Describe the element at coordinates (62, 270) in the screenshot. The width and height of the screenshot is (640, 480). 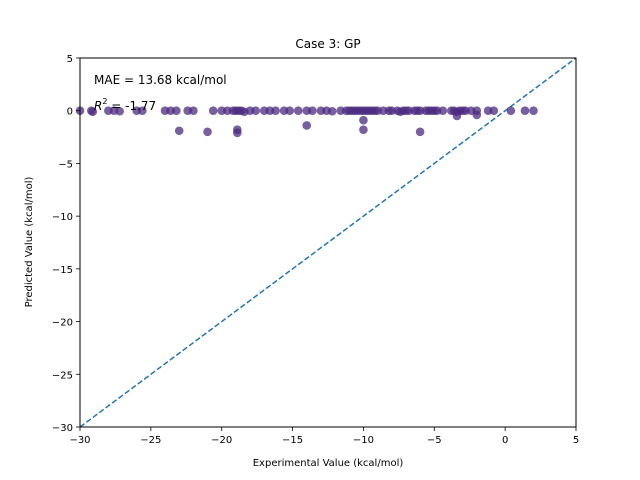
I see `y-tick-label: −15` at that location.